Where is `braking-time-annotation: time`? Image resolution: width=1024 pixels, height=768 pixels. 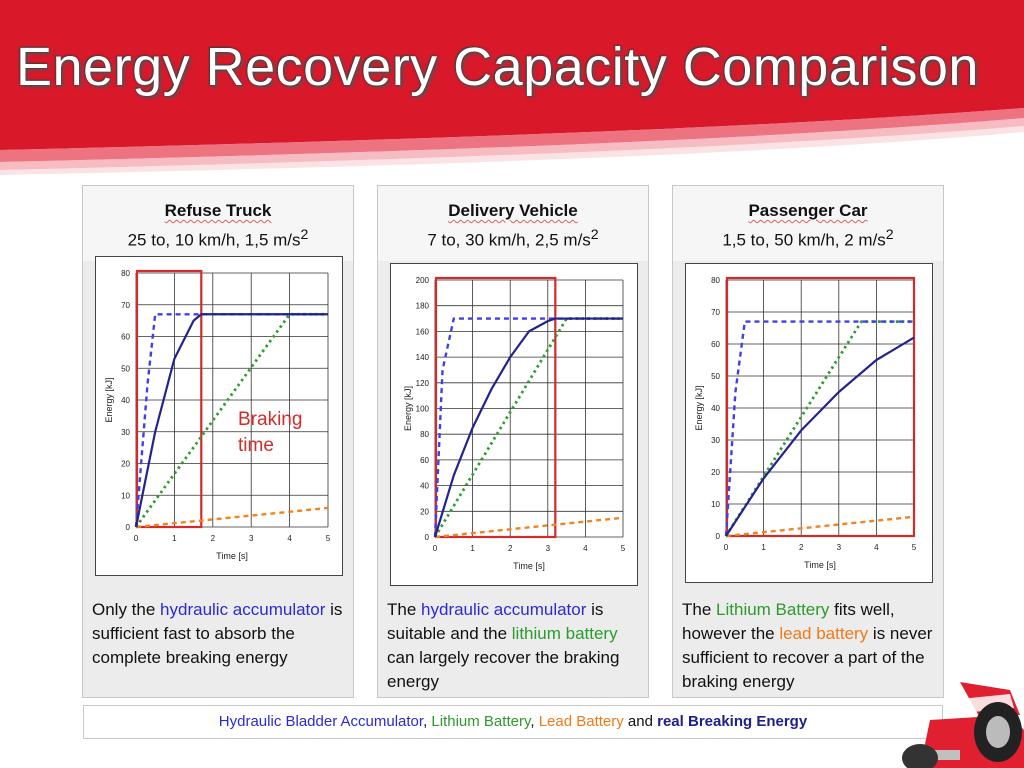
braking-time-annotation: time is located at coordinates (256, 445).